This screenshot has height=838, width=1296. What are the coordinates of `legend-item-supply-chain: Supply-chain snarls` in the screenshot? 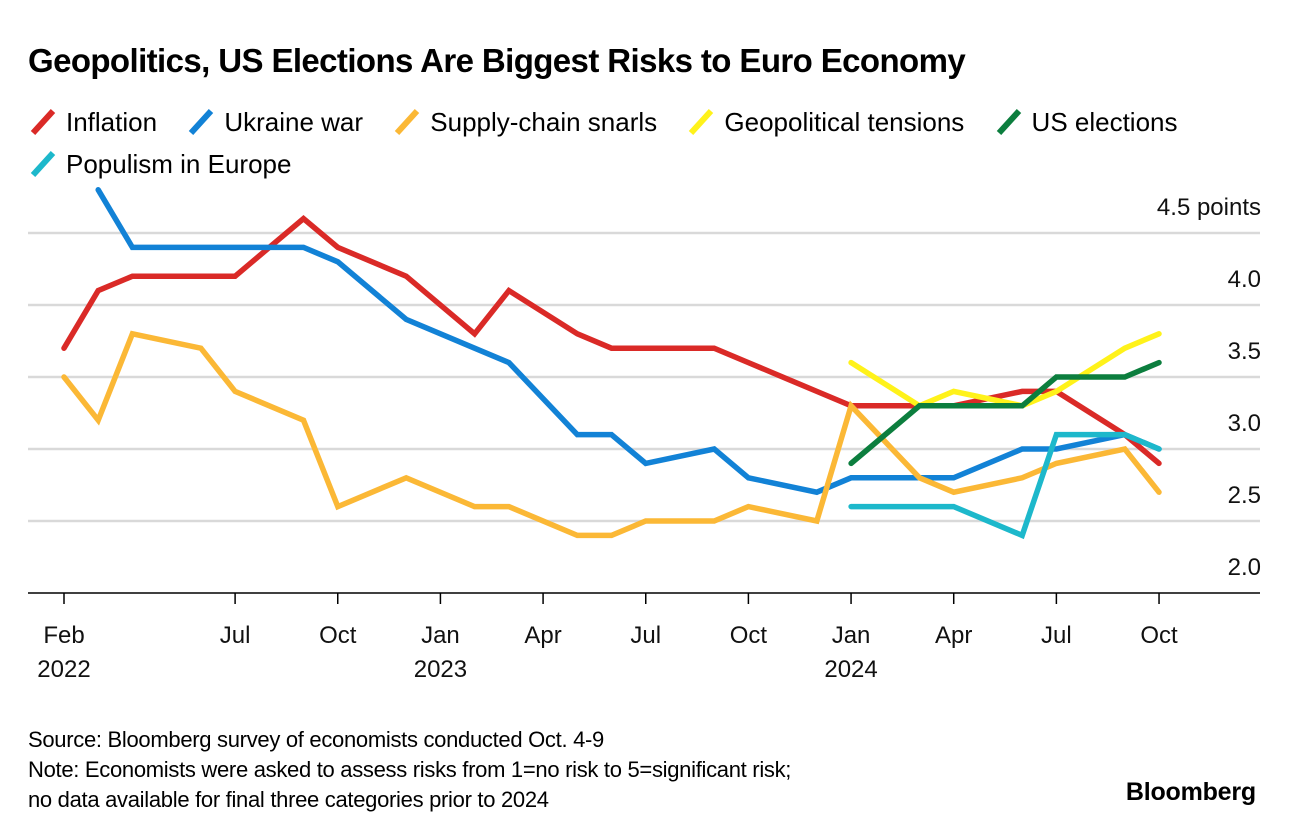 It's located at (524, 122).